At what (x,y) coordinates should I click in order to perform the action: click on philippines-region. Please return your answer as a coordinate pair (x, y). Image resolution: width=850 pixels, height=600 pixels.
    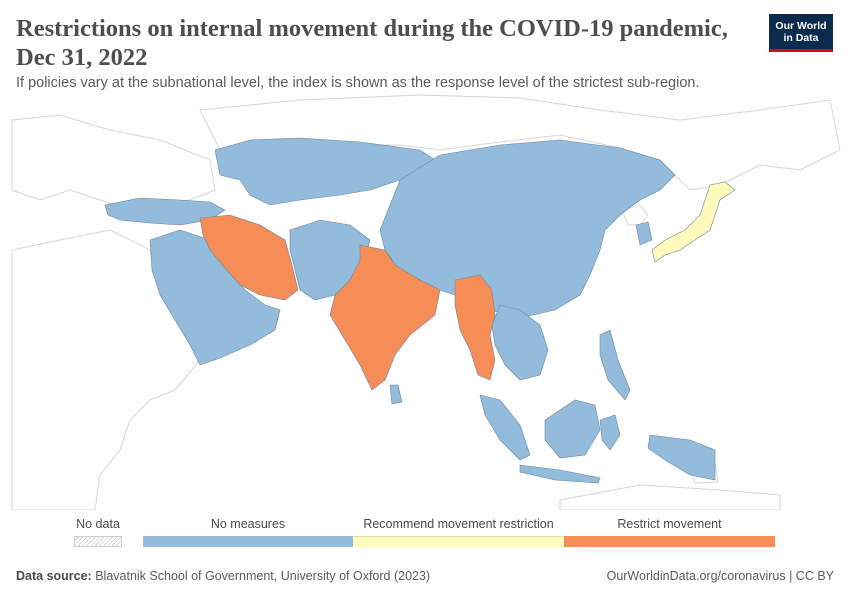
    Looking at the image, I should click on (615, 365).